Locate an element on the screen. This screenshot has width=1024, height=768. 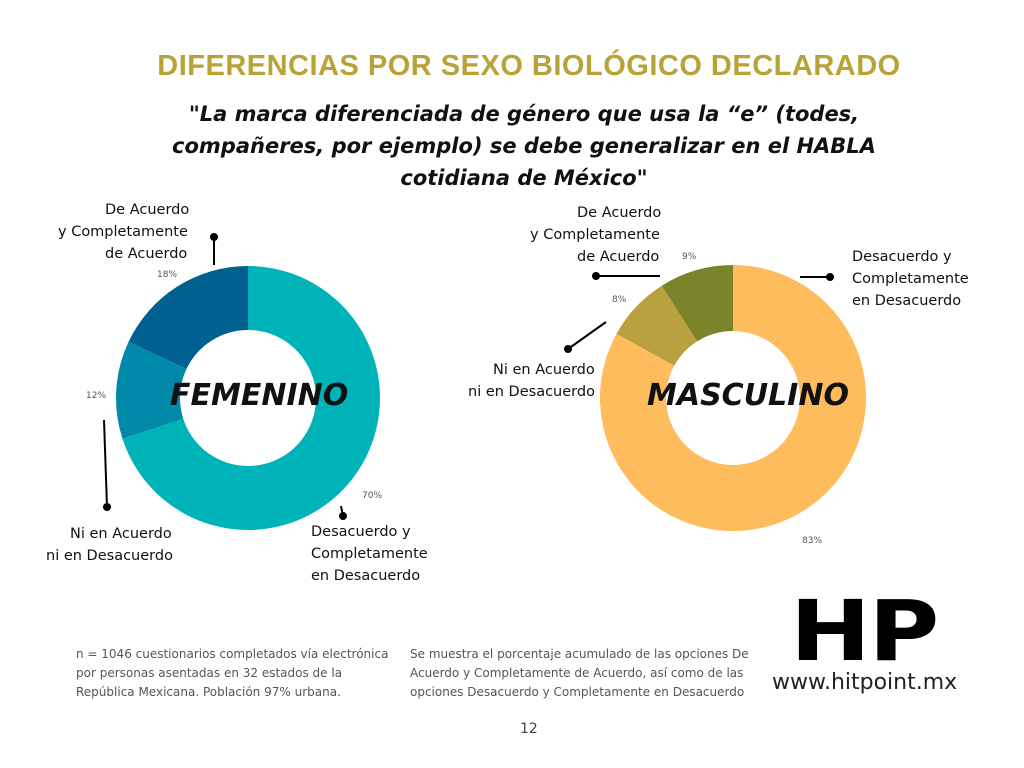
pct-label: 70% is located at coordinates (372, 496).